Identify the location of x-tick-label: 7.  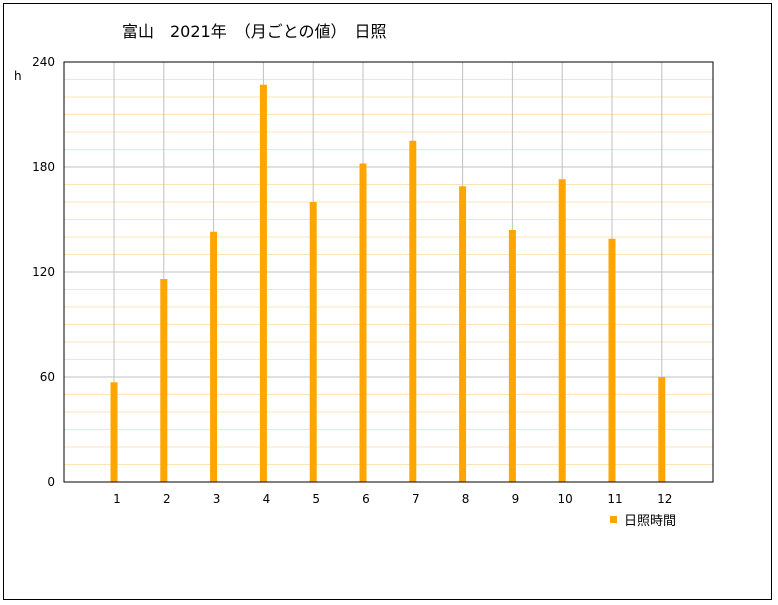
(416, 499).